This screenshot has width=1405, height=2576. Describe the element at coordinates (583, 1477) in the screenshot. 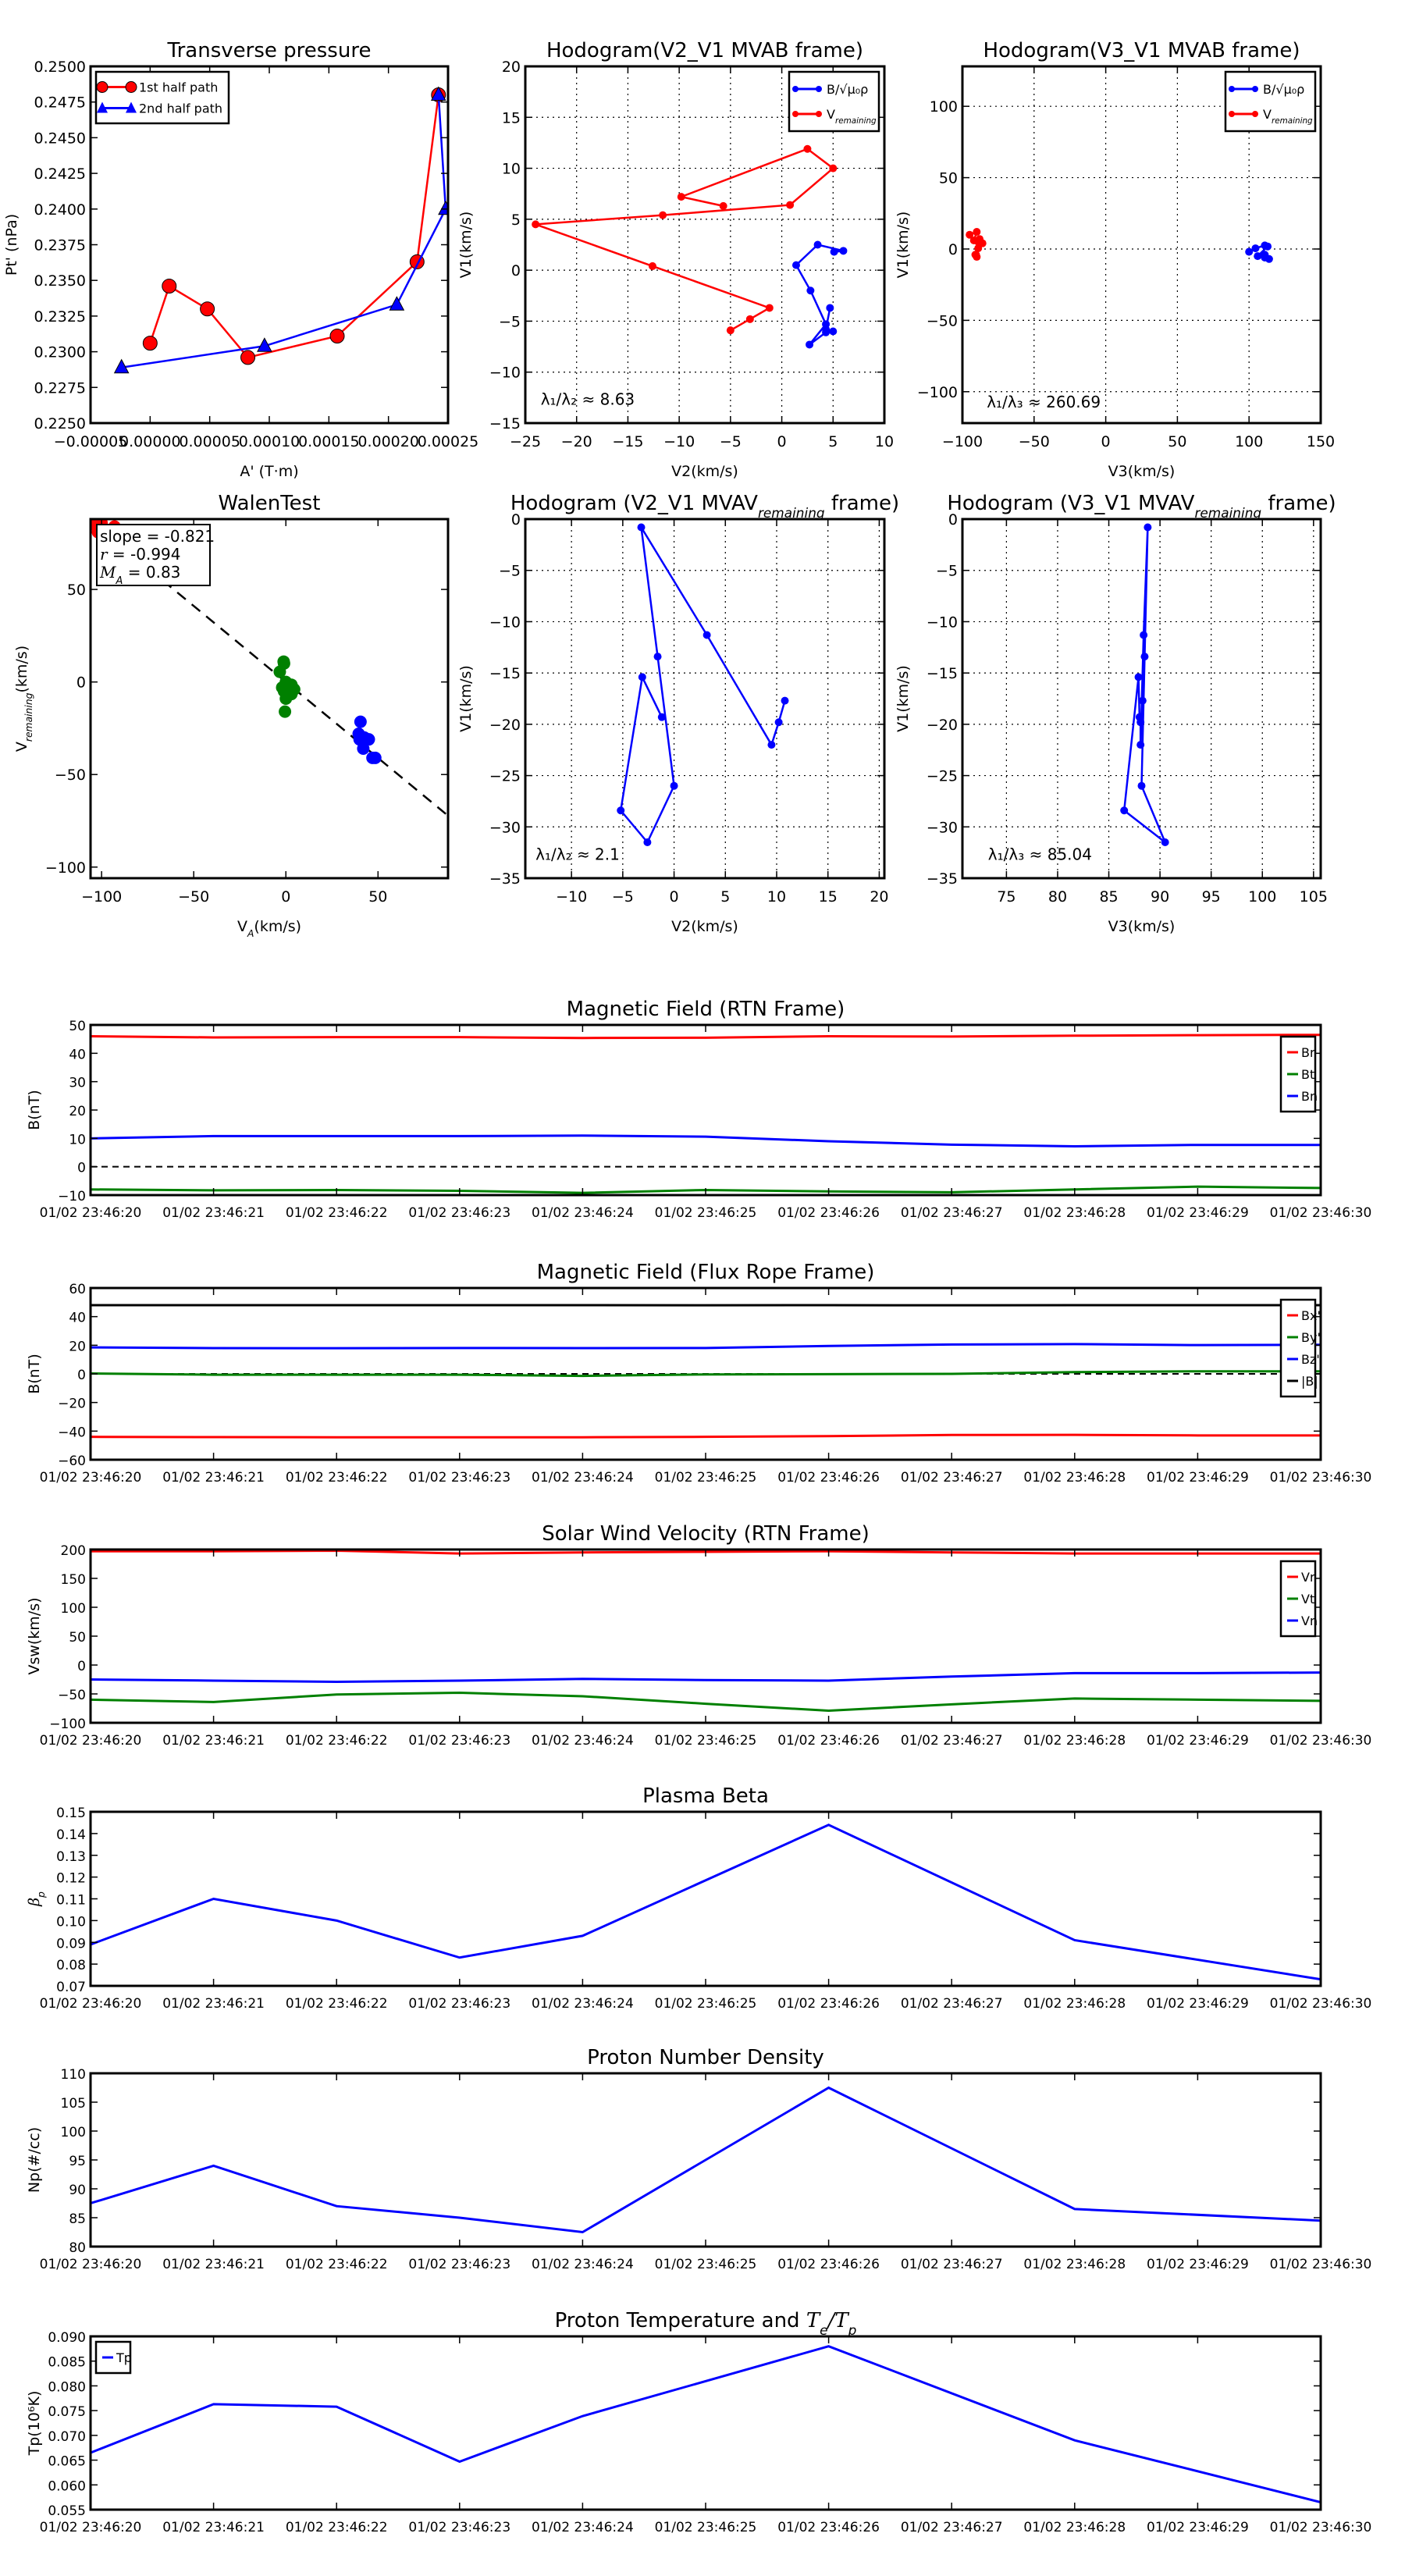

I see `x-tick-label: 01/02 23:46:24` at that location.